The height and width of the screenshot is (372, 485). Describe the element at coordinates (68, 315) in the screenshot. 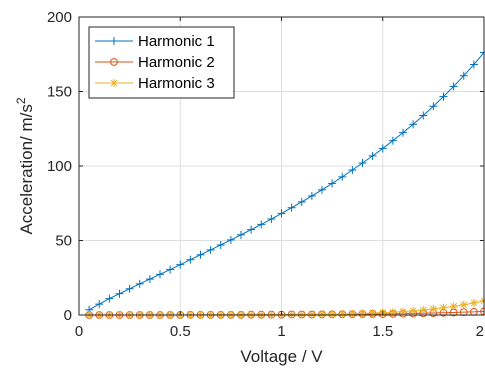

I see `y-tick-label: 0` at that location.